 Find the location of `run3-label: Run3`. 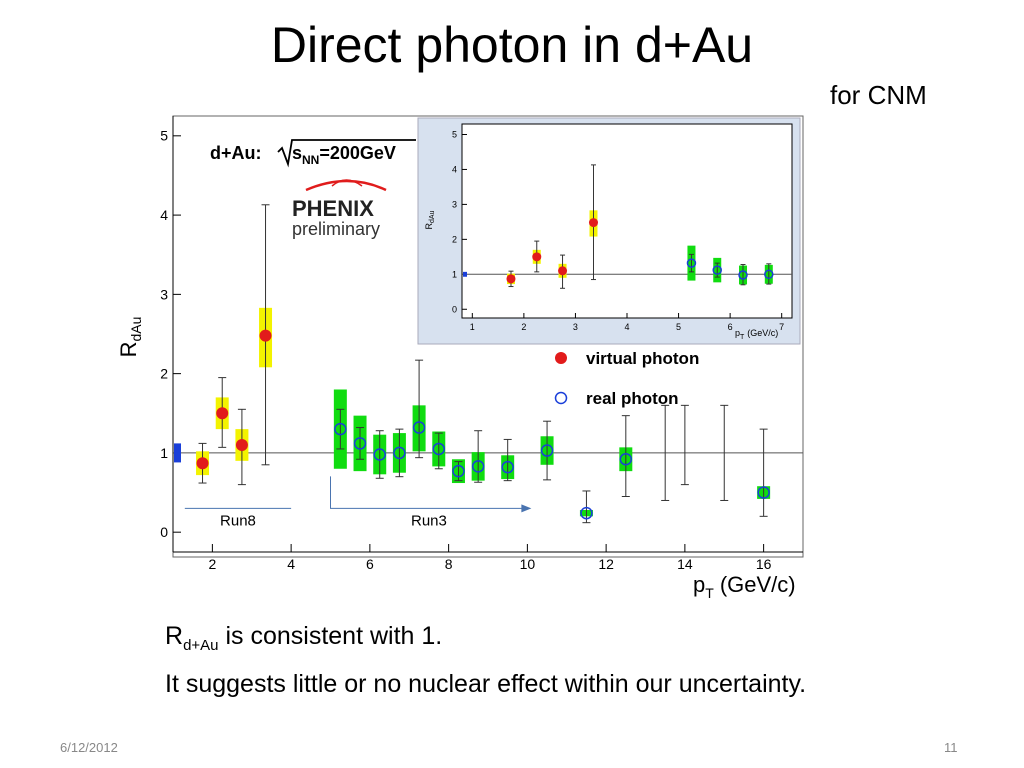

run3-label: Run3 is located at coordinates (429, 520).